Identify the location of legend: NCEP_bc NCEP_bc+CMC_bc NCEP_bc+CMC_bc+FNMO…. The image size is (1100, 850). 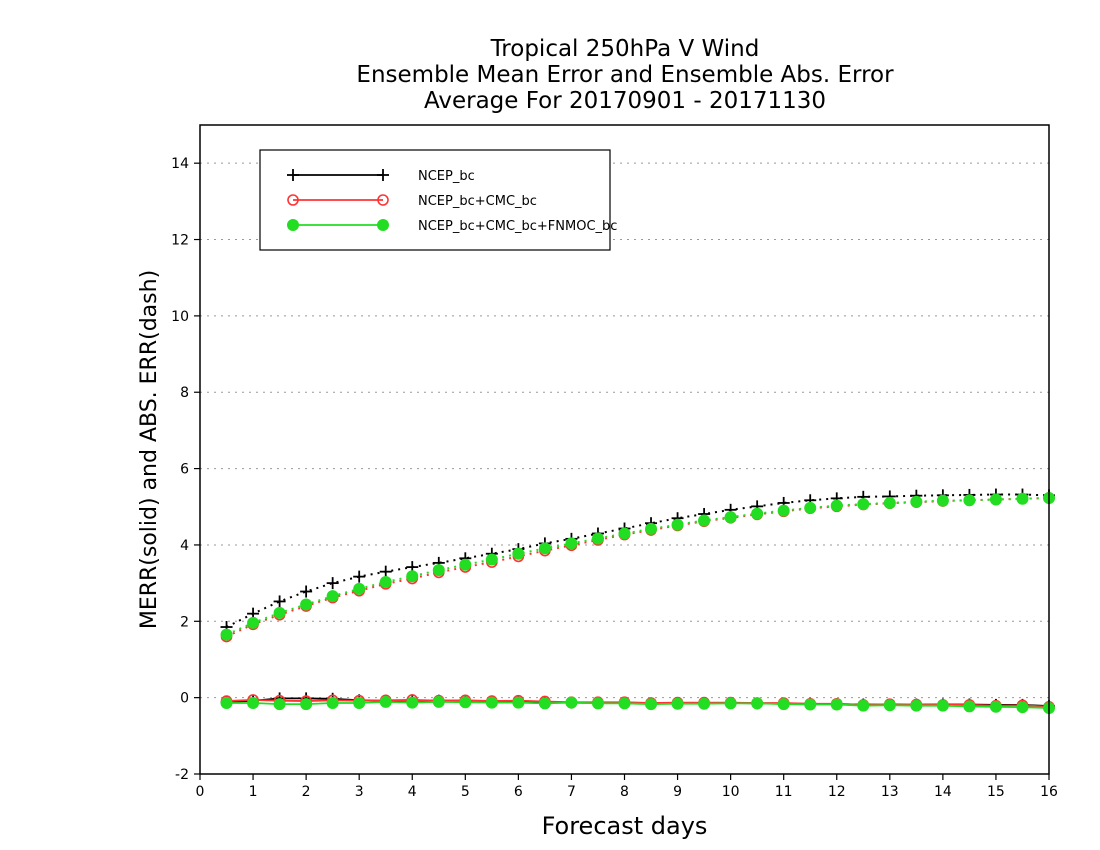
(438, 200).